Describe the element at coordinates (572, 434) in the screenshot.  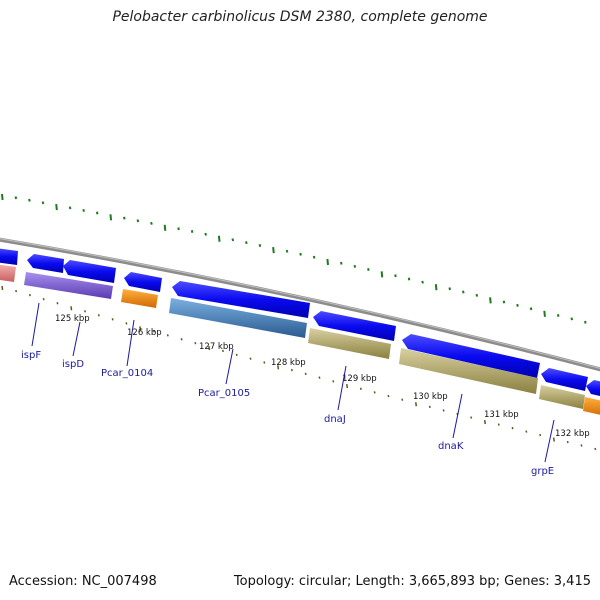
I see `tick-label-132: 132 kbp` at that location.